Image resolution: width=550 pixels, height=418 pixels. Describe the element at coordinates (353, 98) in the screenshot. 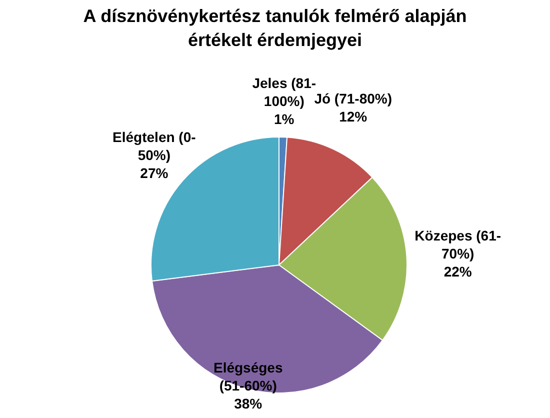

I see `slice-label: Jó (71-80%)` at that location.